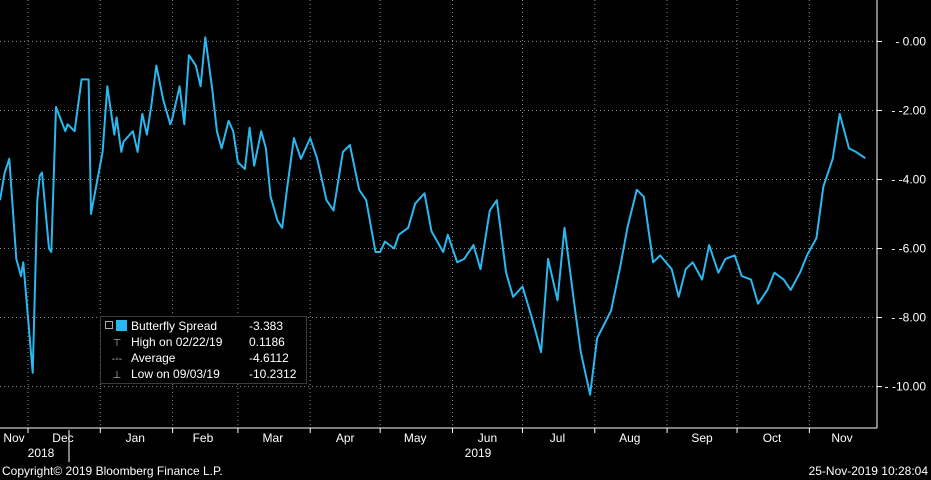 The width and height of the screenshot is (931, 480). I want to click on collapse-box-icon, so click(109, 325).